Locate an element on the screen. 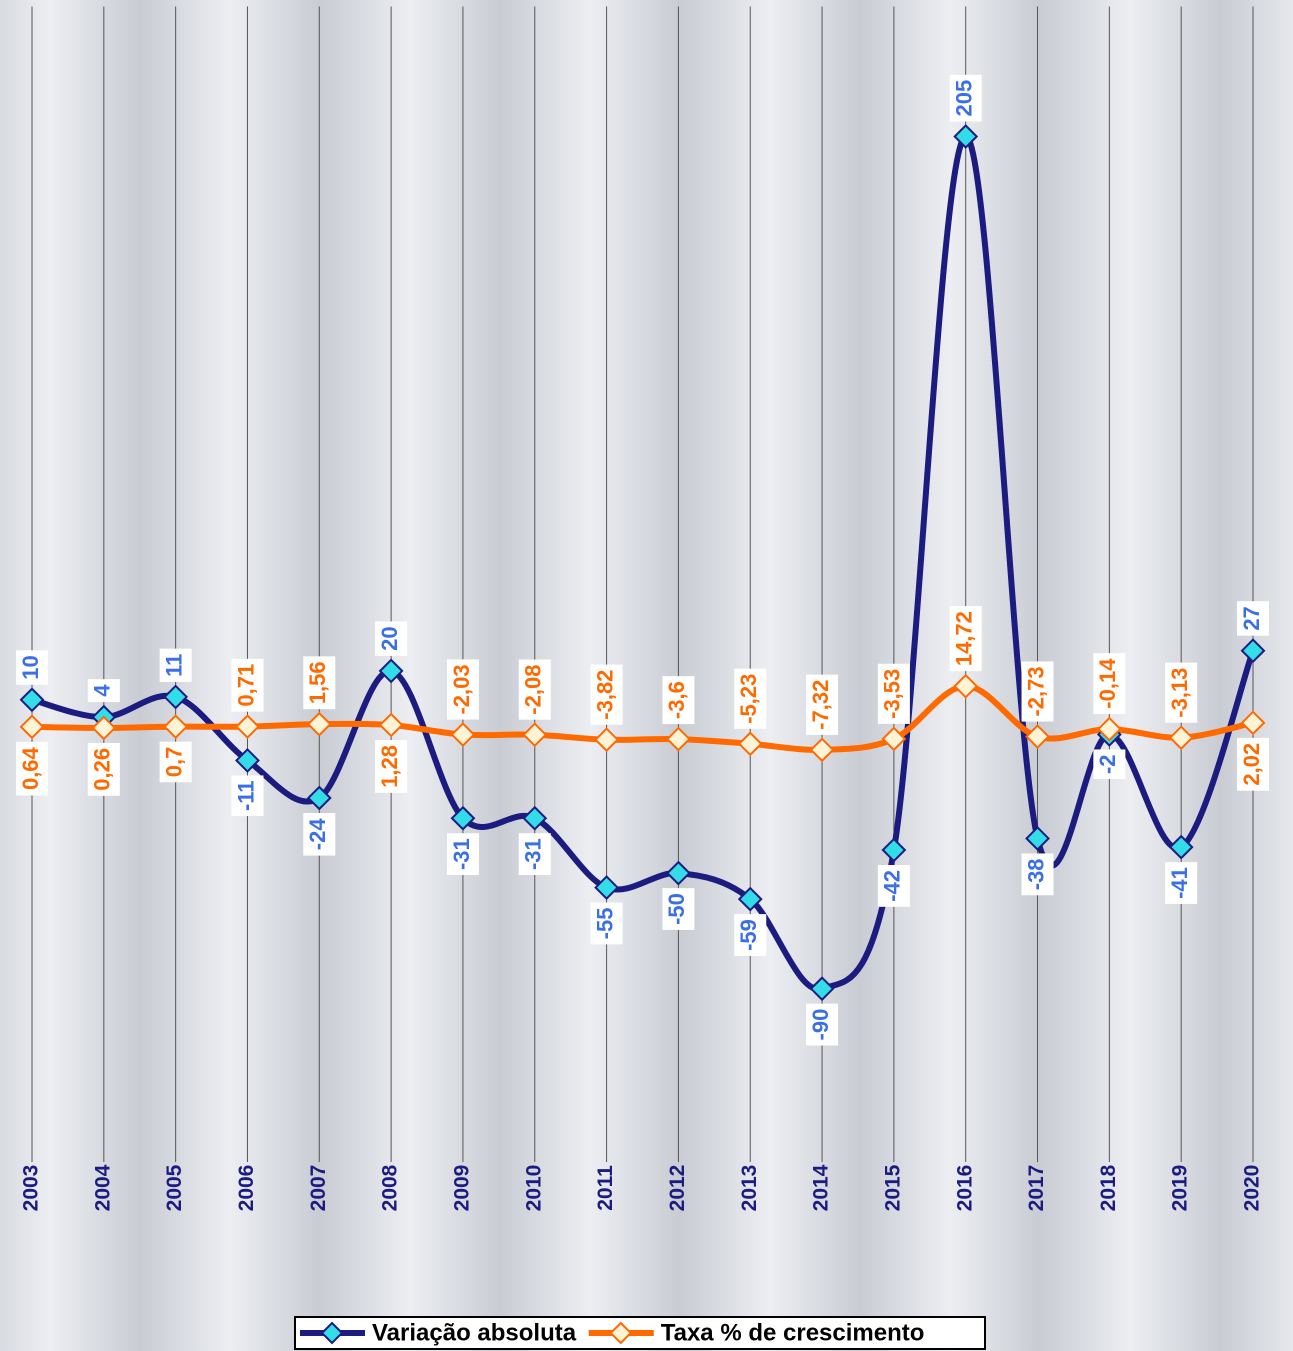  x-tick-label: 2011 is located at coordinates (605, 1188).